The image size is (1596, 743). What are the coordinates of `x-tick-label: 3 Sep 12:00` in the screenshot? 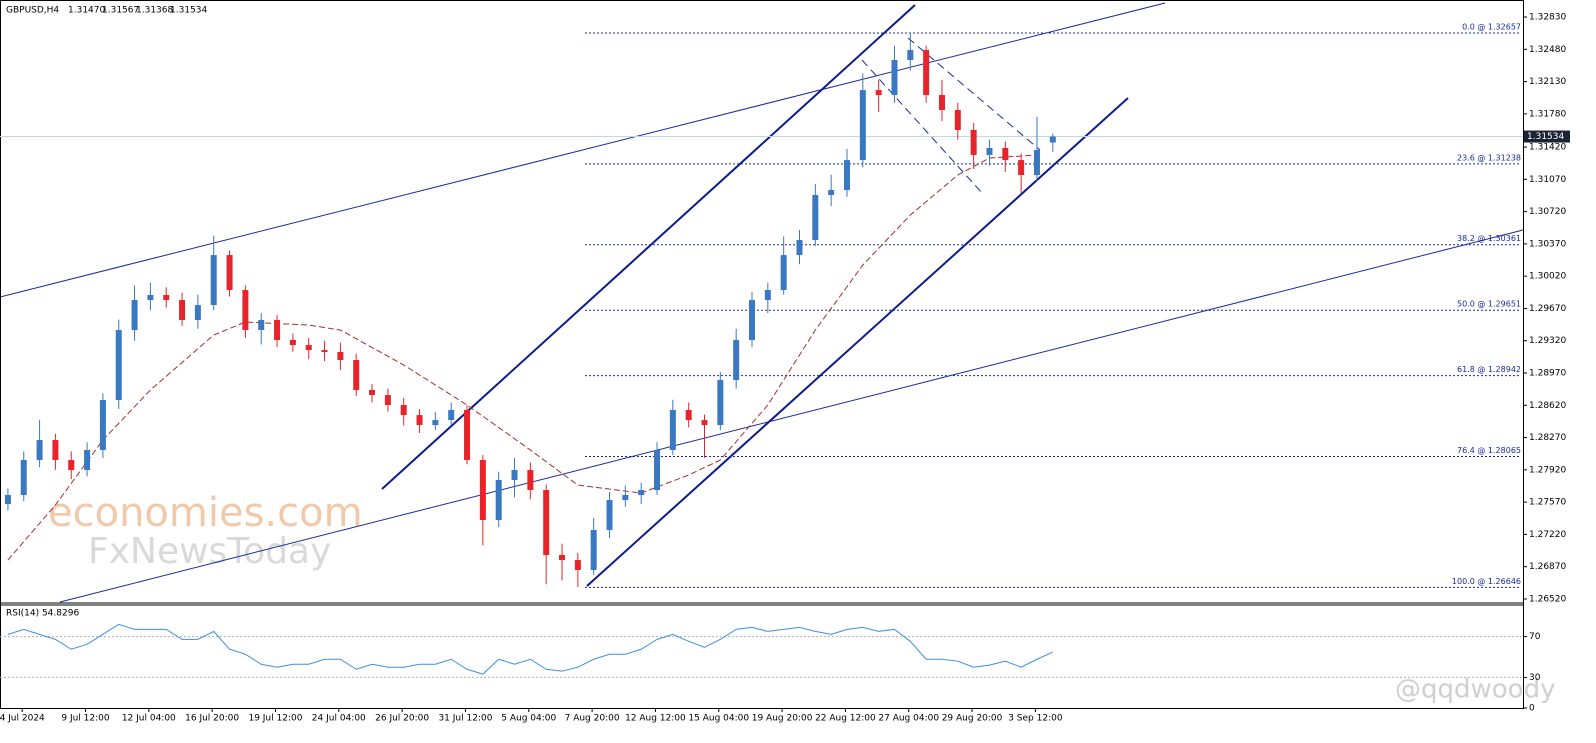 It's located at (1035, 719).